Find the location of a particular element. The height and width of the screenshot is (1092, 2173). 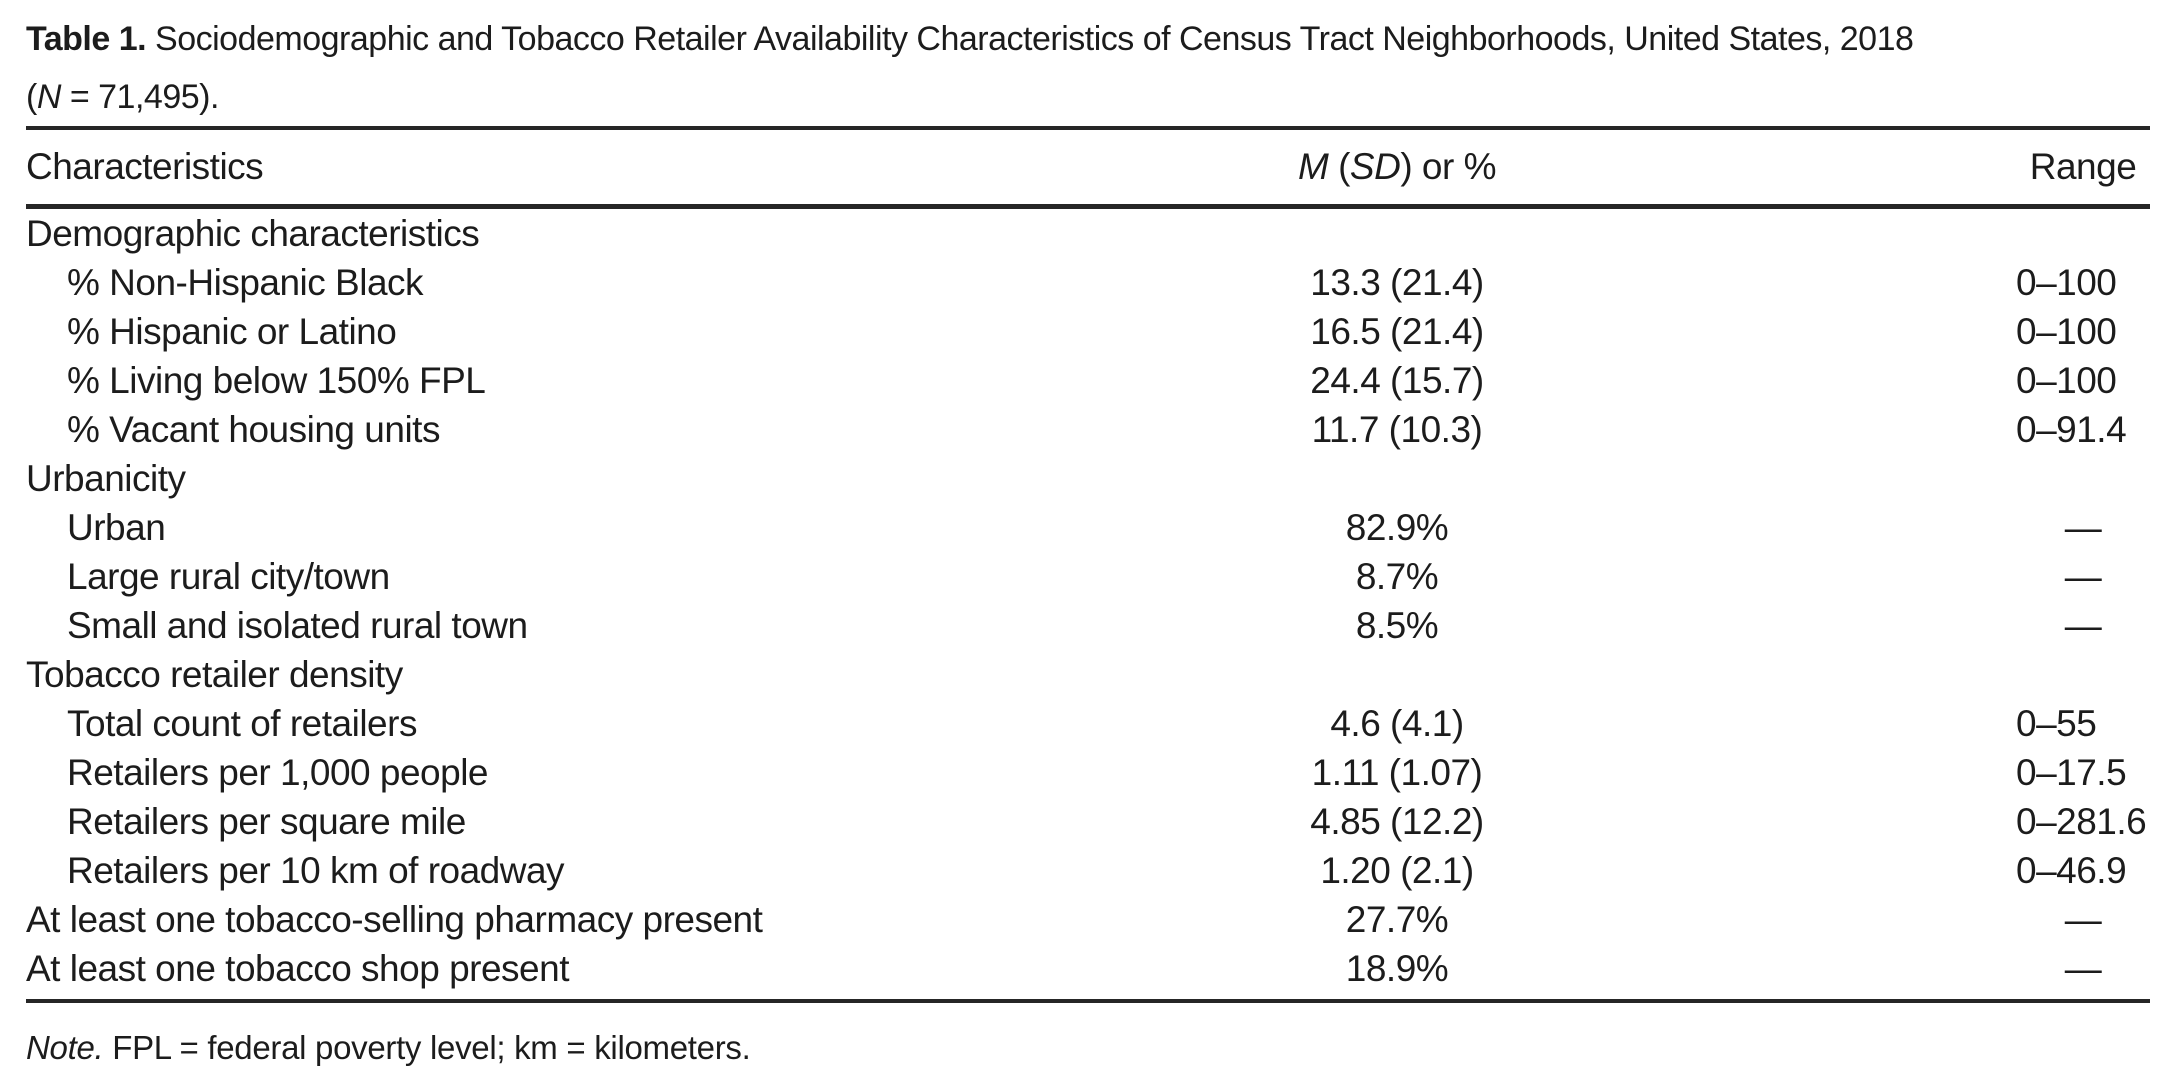

col-header-range: Range is located at coordinates (2083, 166).